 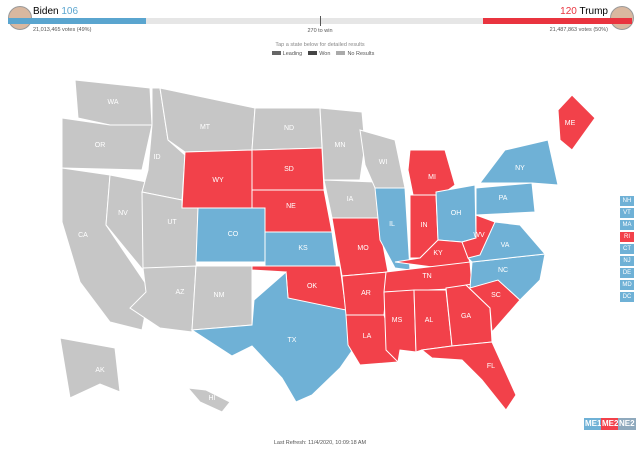 I want to click on state-label: SC, so click(x=496, y=295).